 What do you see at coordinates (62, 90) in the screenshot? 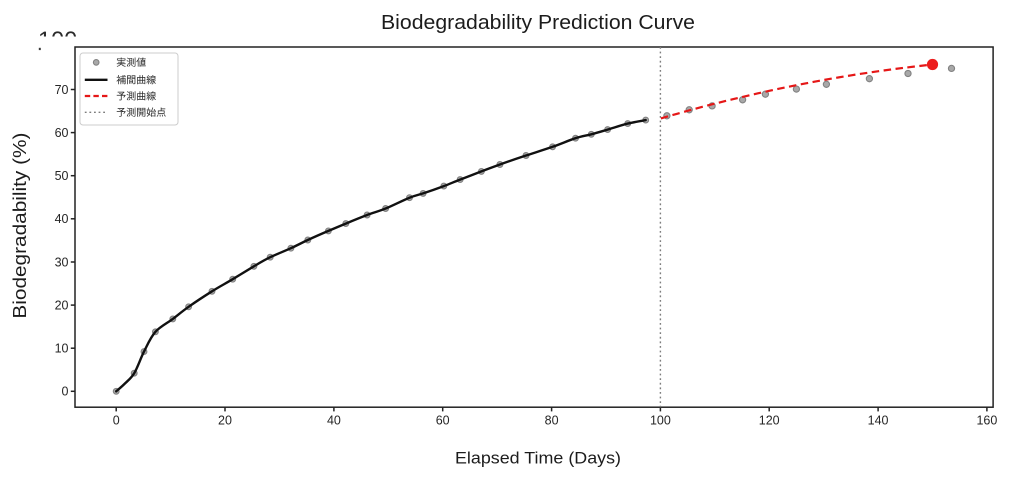
I see `svg-text: 70` at bounding box center [62, 90].